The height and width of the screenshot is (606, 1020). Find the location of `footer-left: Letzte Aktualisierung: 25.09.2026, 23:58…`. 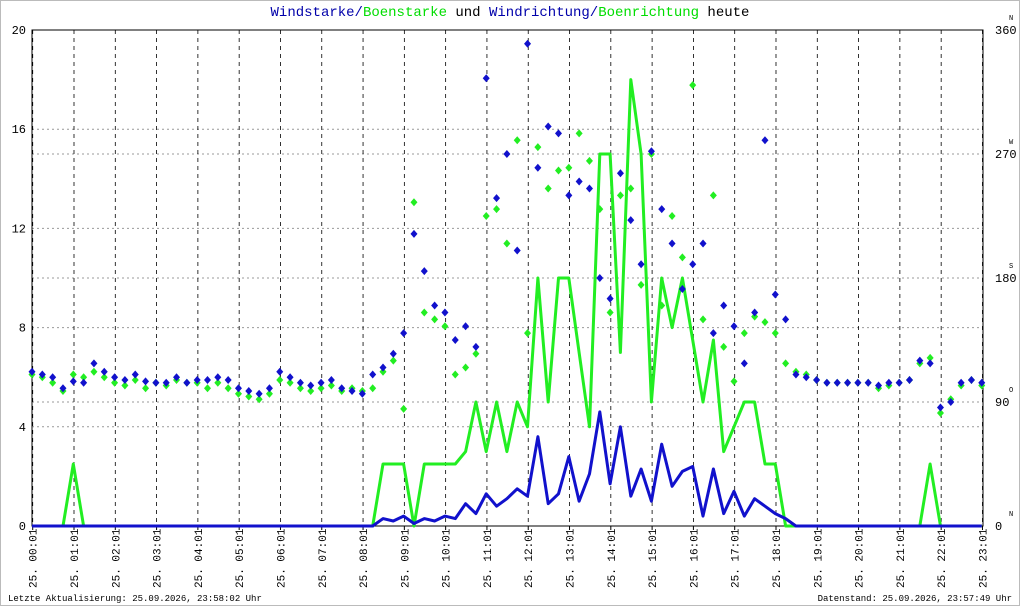

footer-left: Letzte Aktualisierung: 25.09.2026, 23:58… is located at coordinates (135, 599).